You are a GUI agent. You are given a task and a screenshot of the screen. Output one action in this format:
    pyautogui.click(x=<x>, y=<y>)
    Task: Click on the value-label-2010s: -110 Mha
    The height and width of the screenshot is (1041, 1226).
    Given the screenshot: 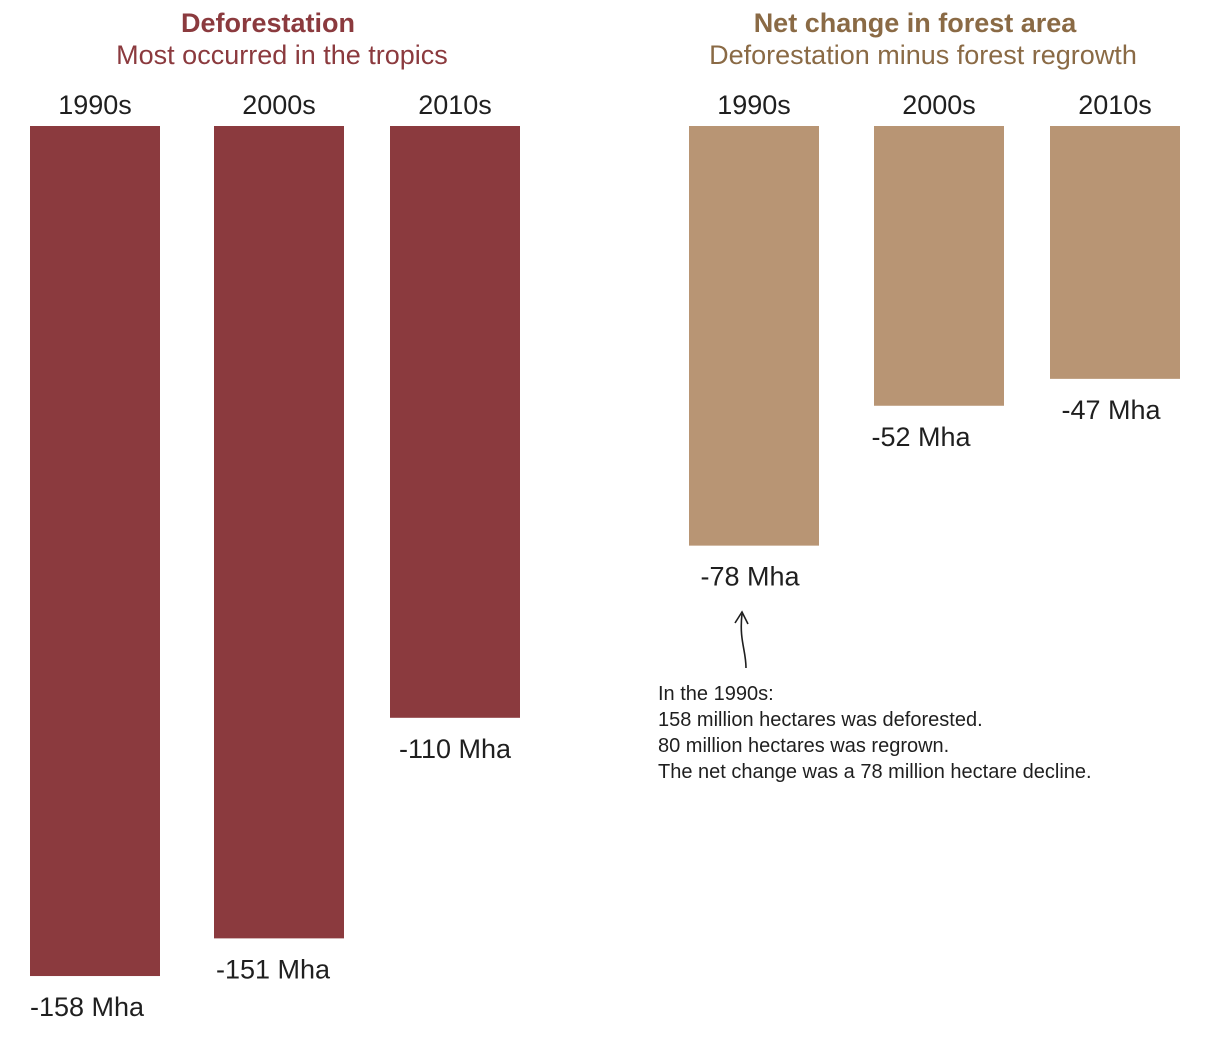 What is the action you would take?
    pyautogui.click(x=455, y=749)
    